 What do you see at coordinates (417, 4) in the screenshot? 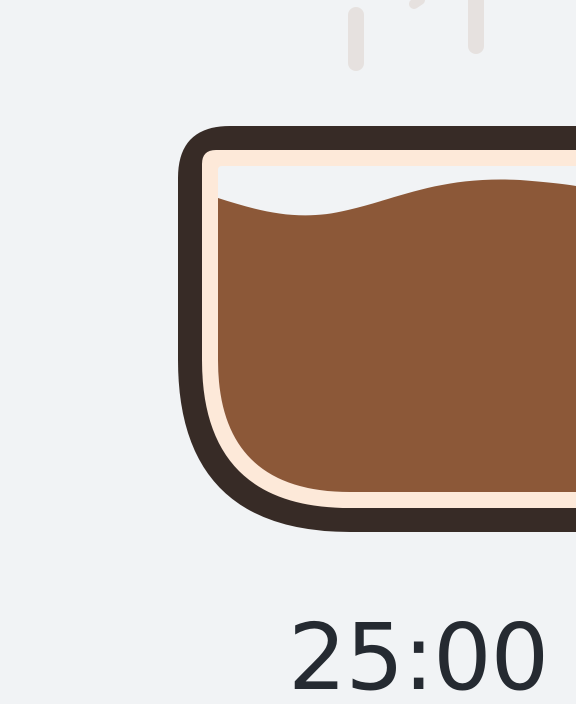
I see `steam-wisp-middle` at bounding box center [417, 4].